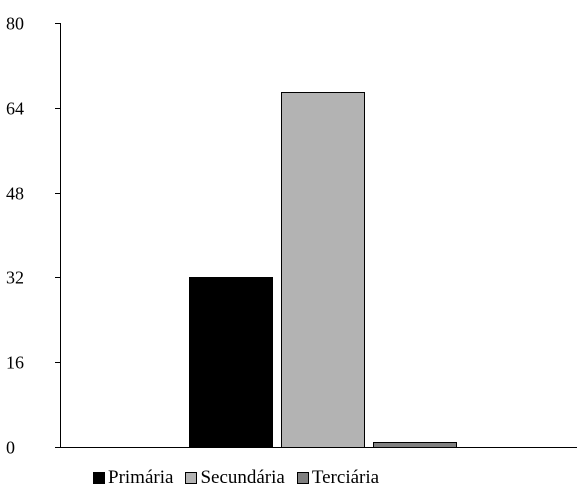 This screenshot has width=577, height=488. I want to click on bar-terciaria, so click(415, 445).